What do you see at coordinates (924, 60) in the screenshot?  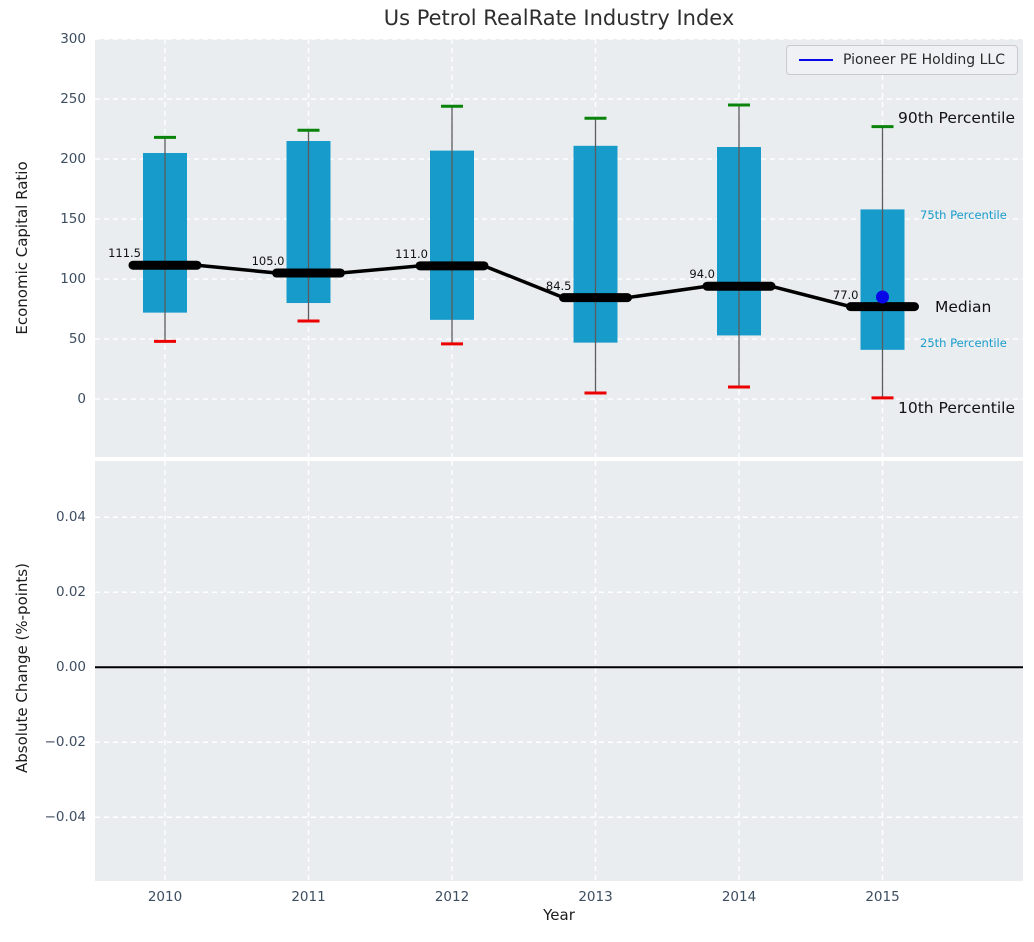 I see `legend-label: Pioneer PE Holding LLC` at bounding box center [924, 60].